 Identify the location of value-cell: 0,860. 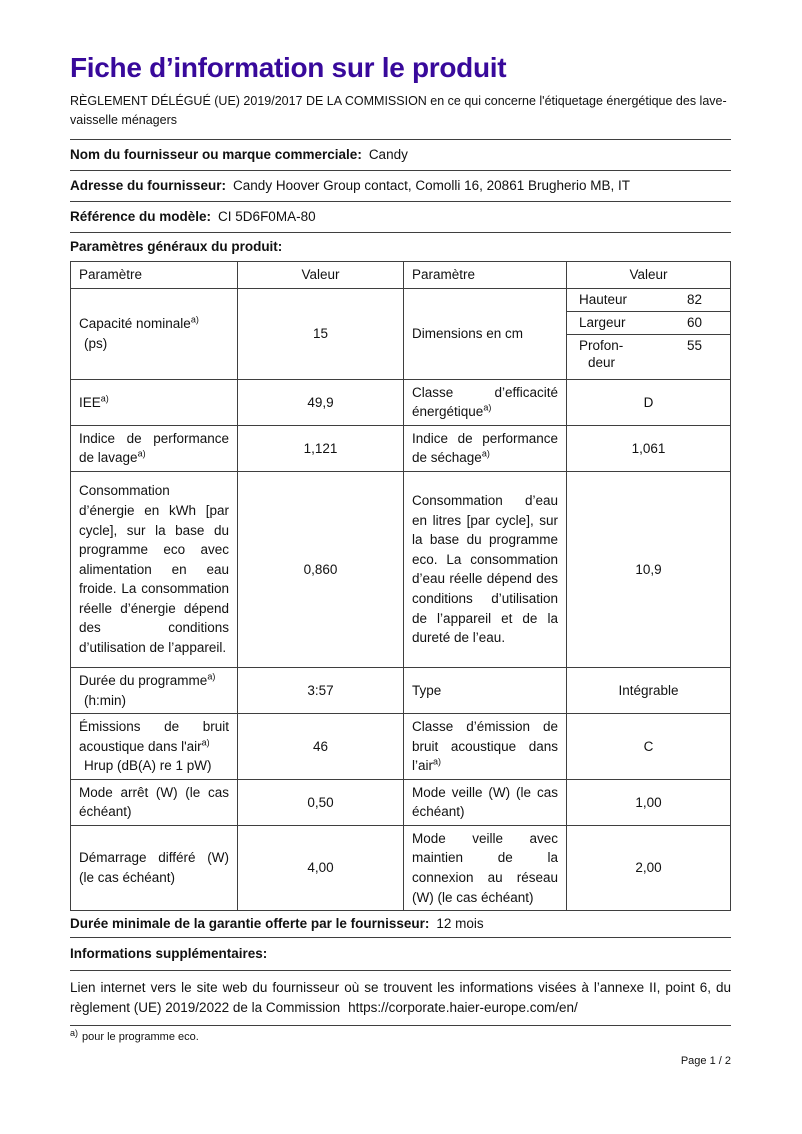
(320, 569).